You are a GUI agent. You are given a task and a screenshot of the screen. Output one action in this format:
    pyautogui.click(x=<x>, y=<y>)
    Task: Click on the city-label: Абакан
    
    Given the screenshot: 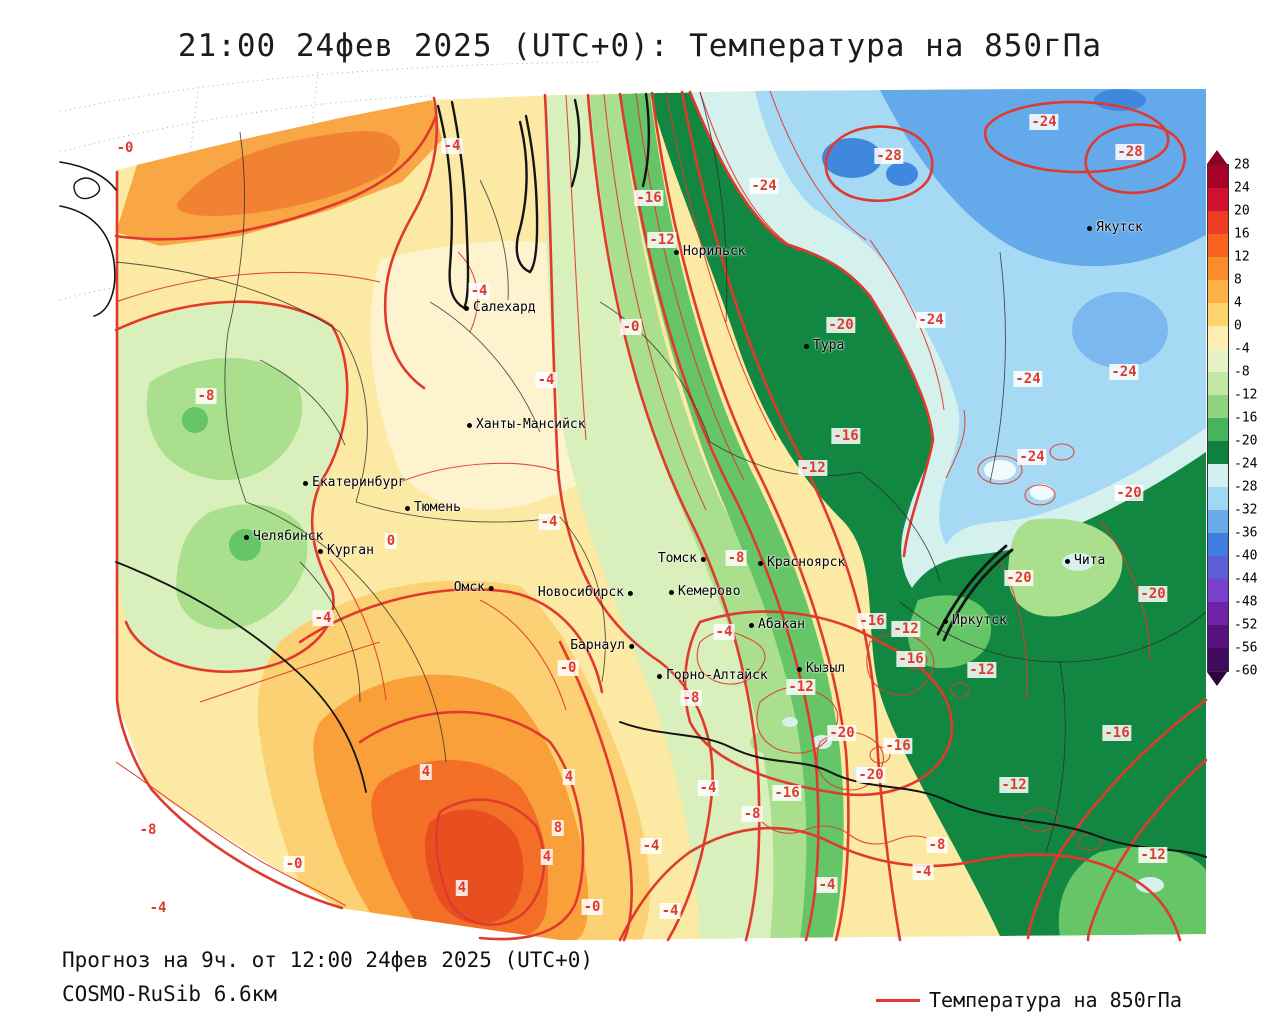 What is the action you would take?
    pyautogui.click(x=781, y=624)
    